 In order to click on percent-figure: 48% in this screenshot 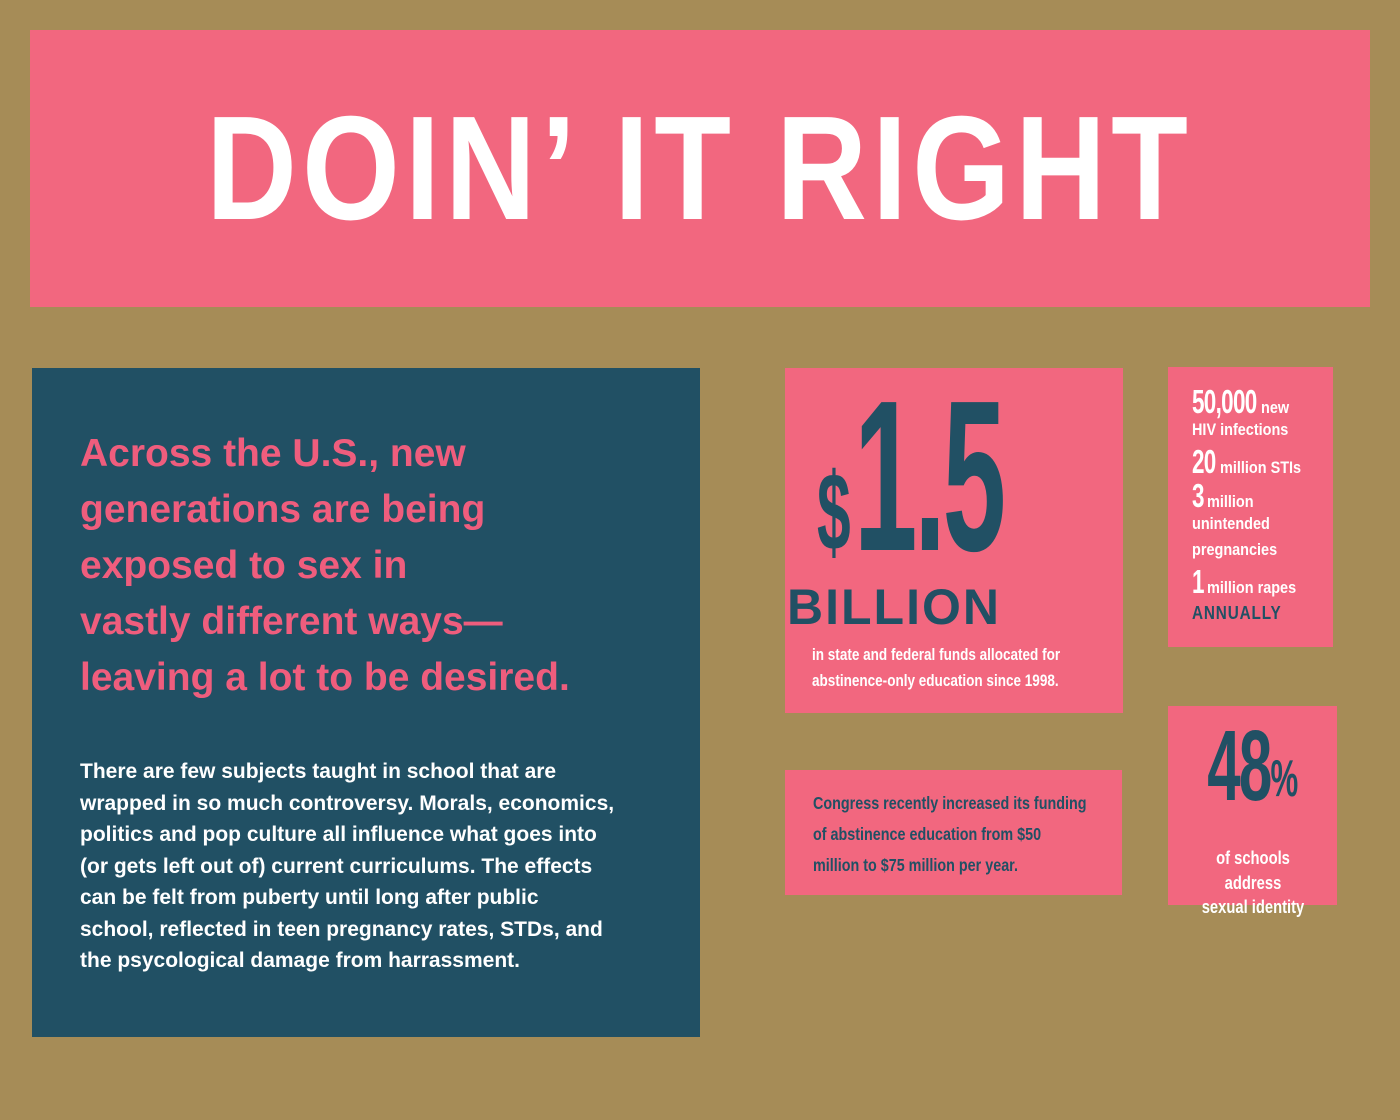, I will do `click(1252, 781)`.